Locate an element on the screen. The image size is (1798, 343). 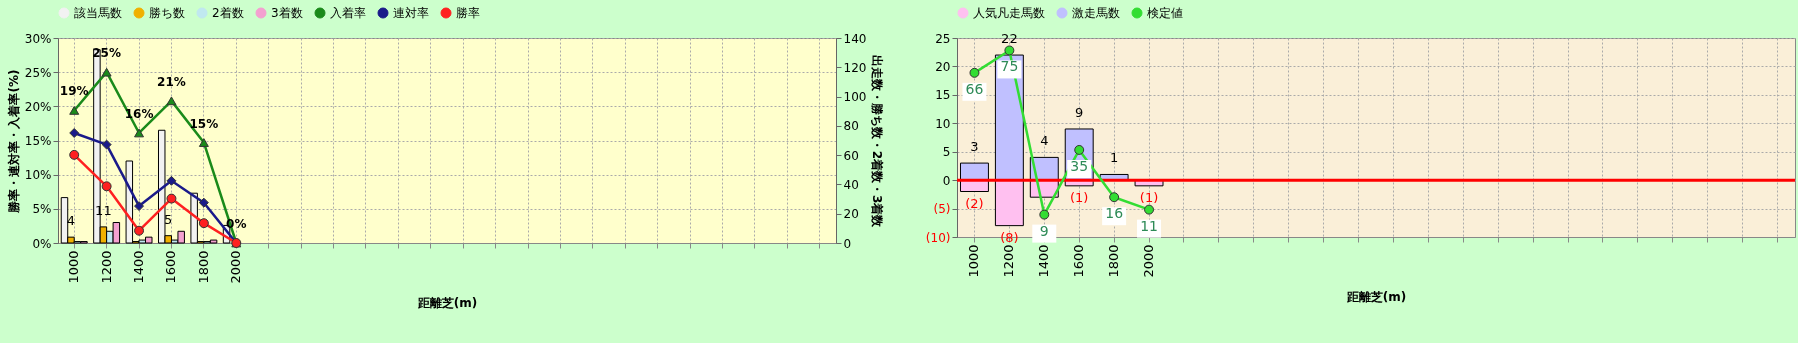
y-tick-label: 15 is located at coordinates (943, 95).